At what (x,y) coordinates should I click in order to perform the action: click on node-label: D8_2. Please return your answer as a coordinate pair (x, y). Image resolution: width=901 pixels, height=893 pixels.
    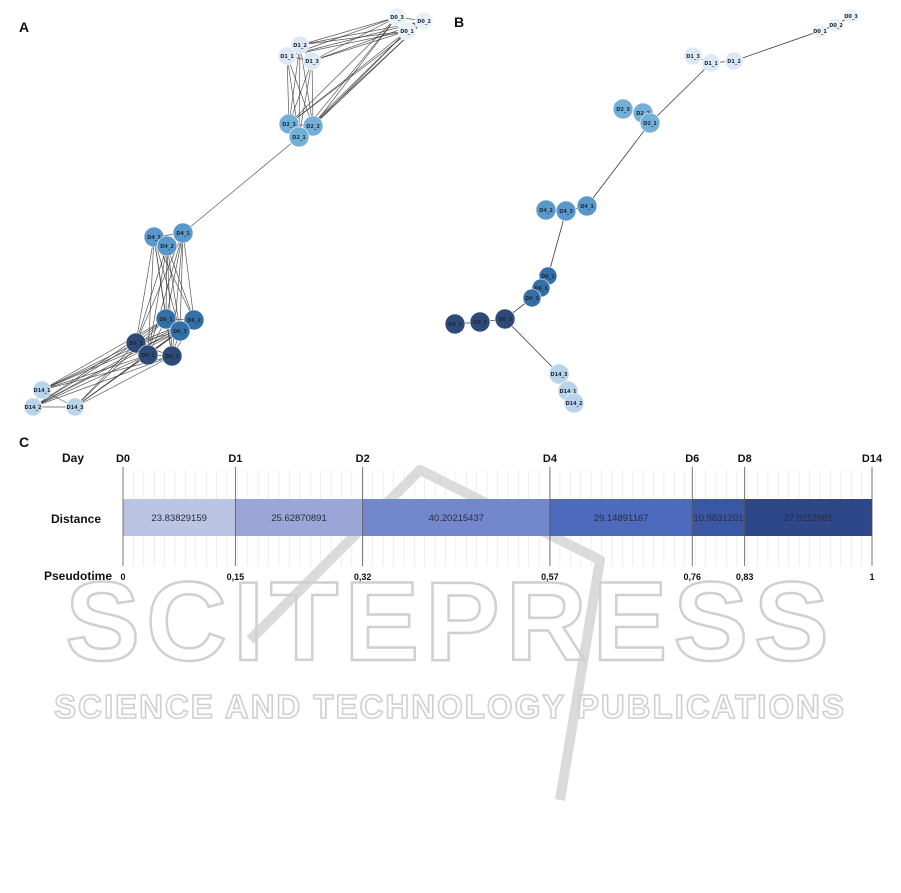
    Looking at the image, I should click on (136, 344).